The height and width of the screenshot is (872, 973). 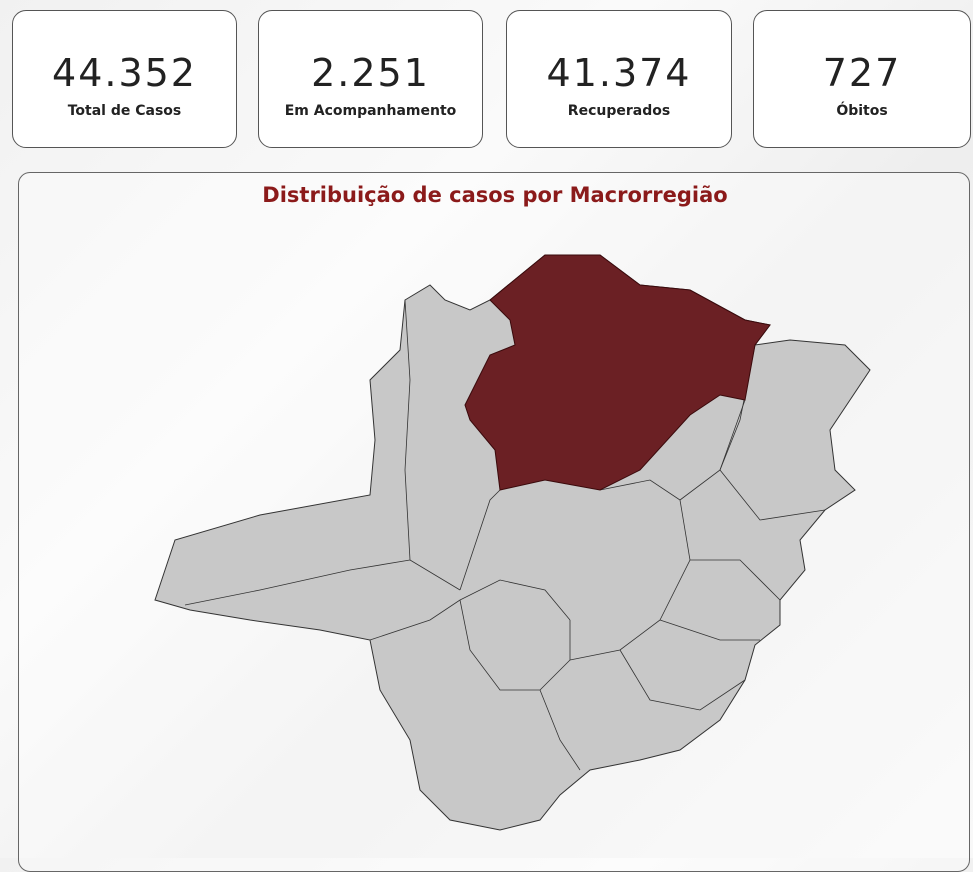 What do you see at coordinates (124, 73) in the screenshot?
I see `kpi-value: 44.352` at bounding box center [124, 73].